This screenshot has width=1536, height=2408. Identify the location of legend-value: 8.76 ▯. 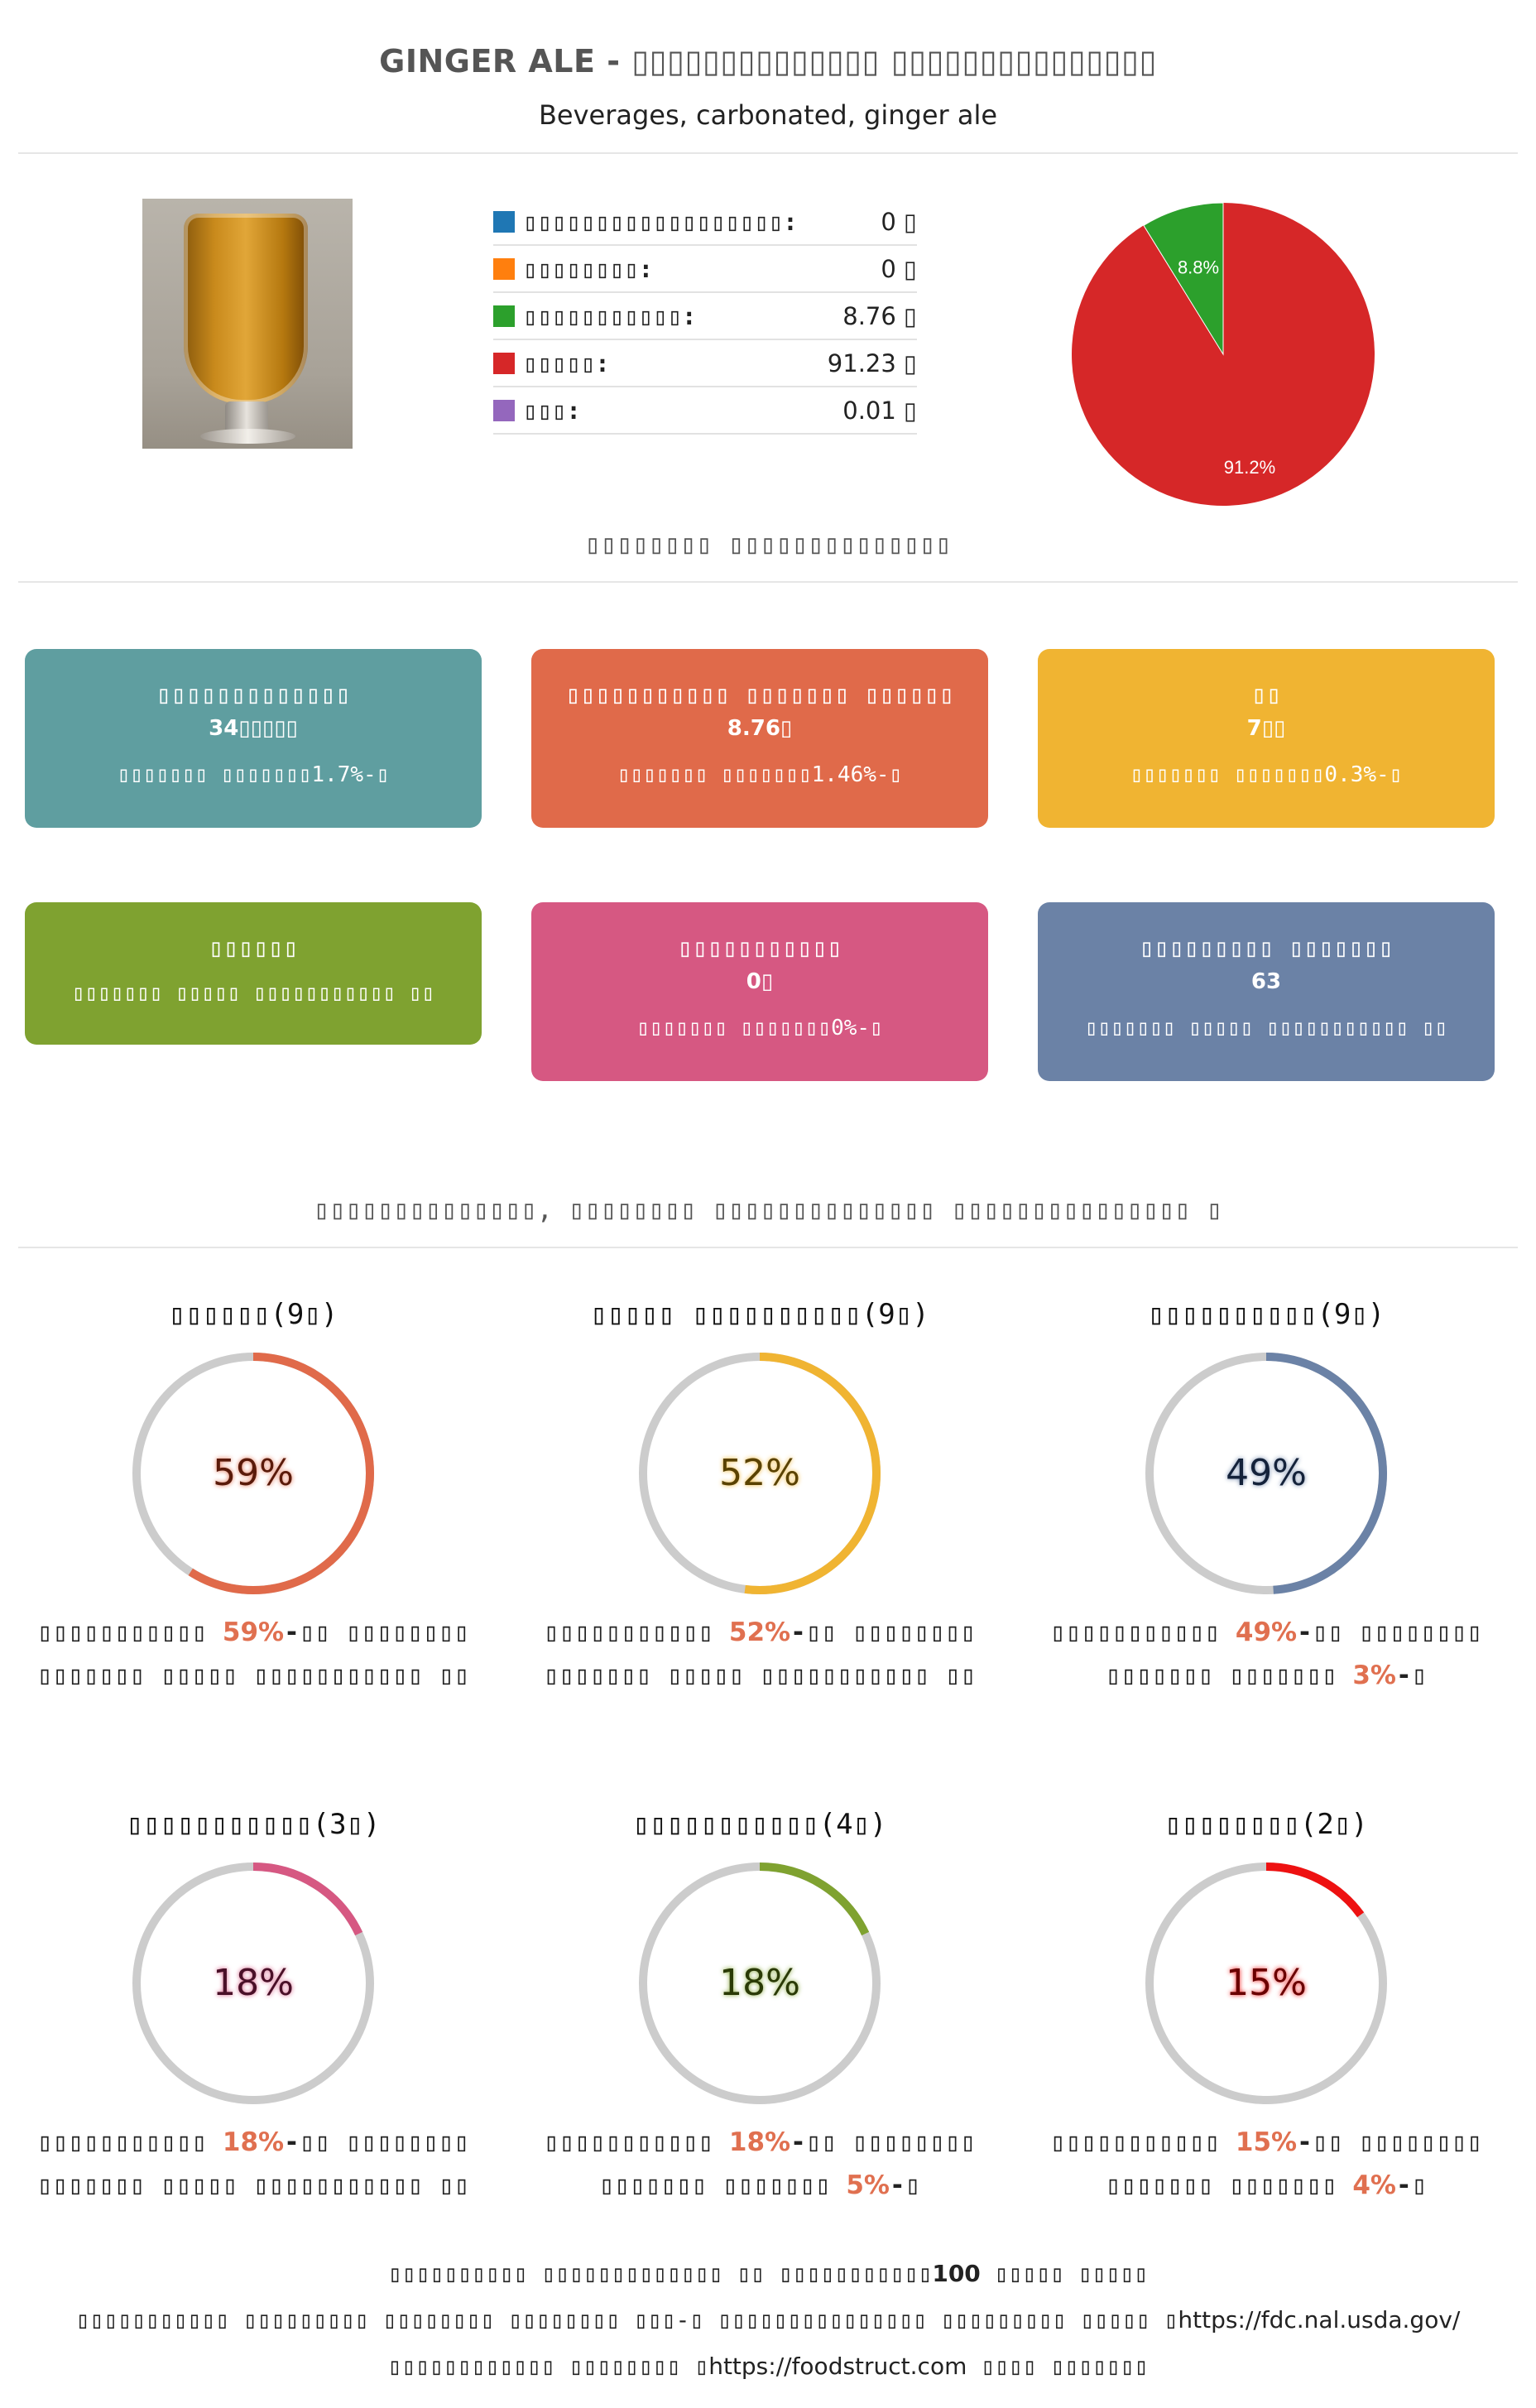
(879, 315).